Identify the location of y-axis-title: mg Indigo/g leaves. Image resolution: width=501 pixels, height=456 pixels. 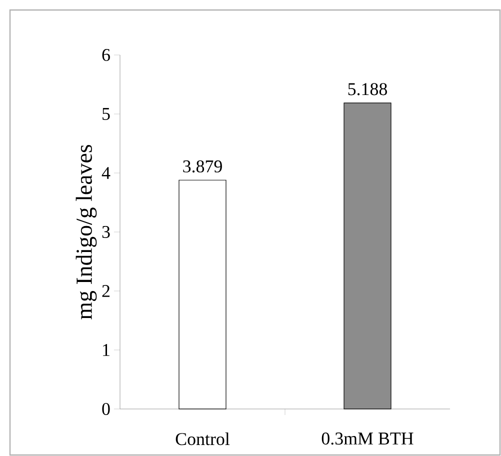
(86, 232).